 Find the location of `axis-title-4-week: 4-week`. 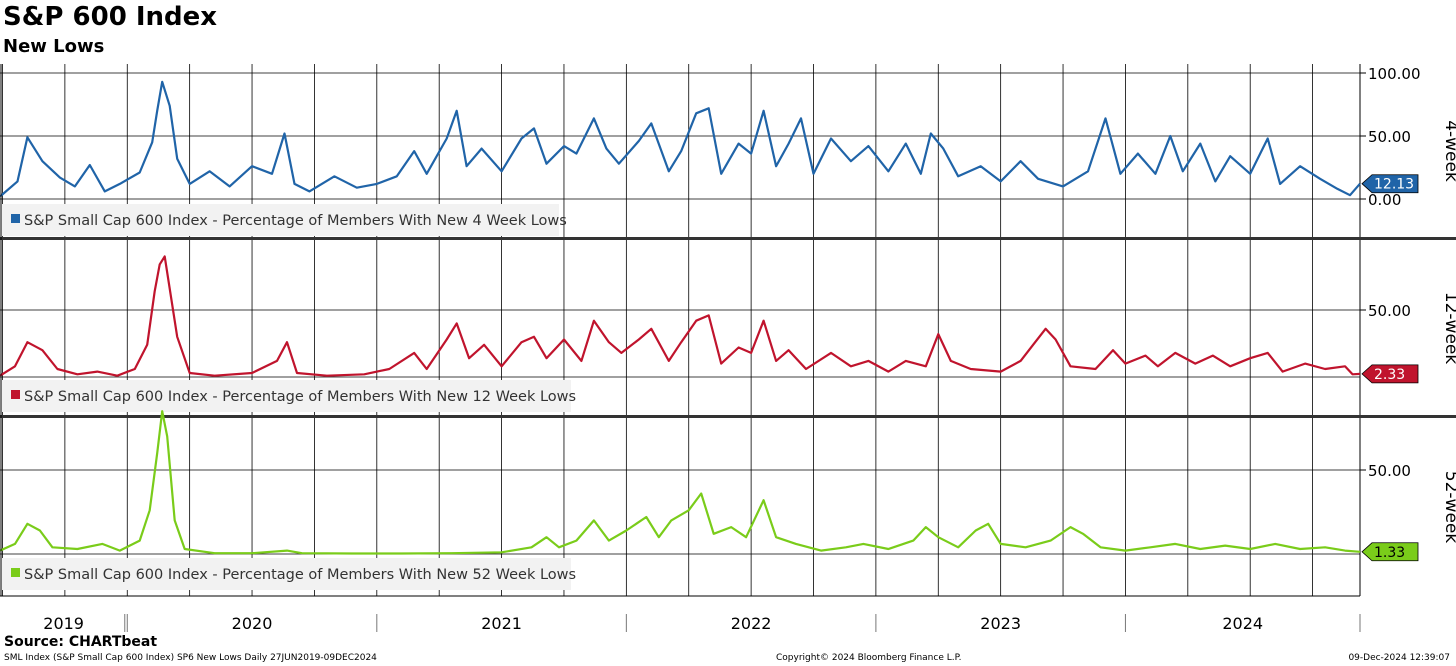

axis-title-4-week: 4-week is located at coordinates (1448, 151).